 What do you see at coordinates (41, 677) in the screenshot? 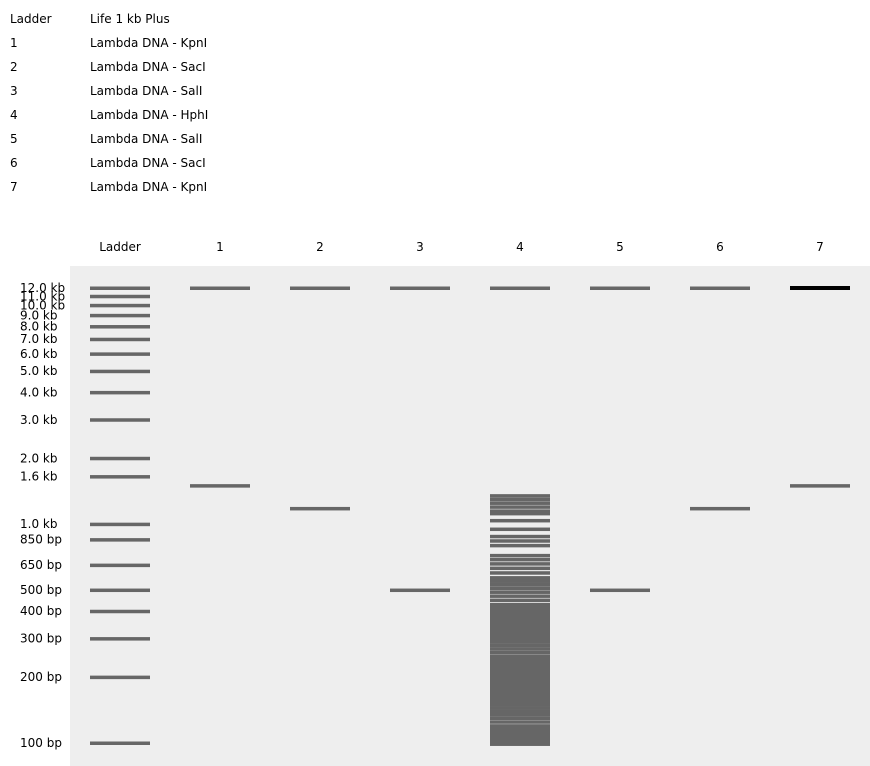
I see `ladder-size-label: 200 bp` at bounding box center [41, 677].